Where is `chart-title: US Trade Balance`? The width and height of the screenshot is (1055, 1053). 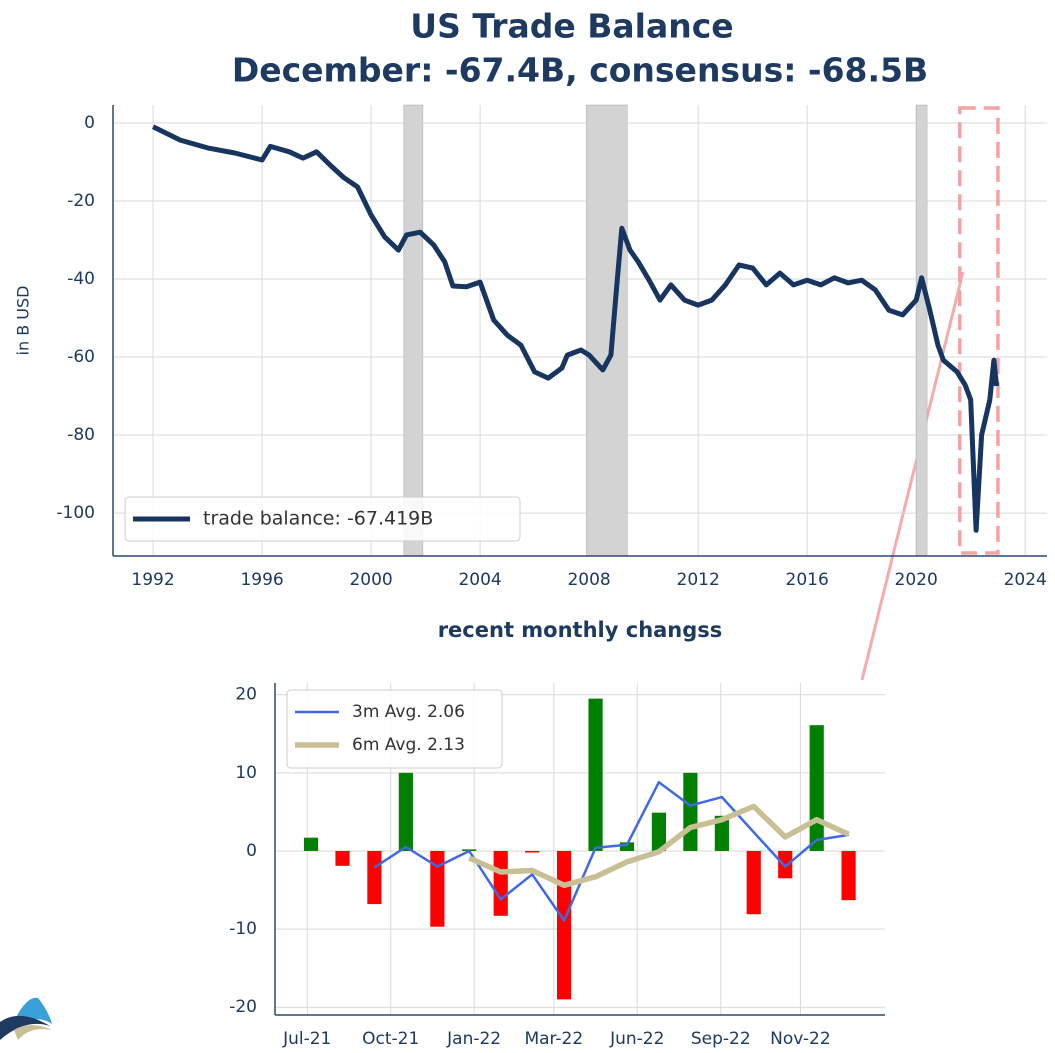
chart-title: US Trade Balance is located at coordinates (571, 26).